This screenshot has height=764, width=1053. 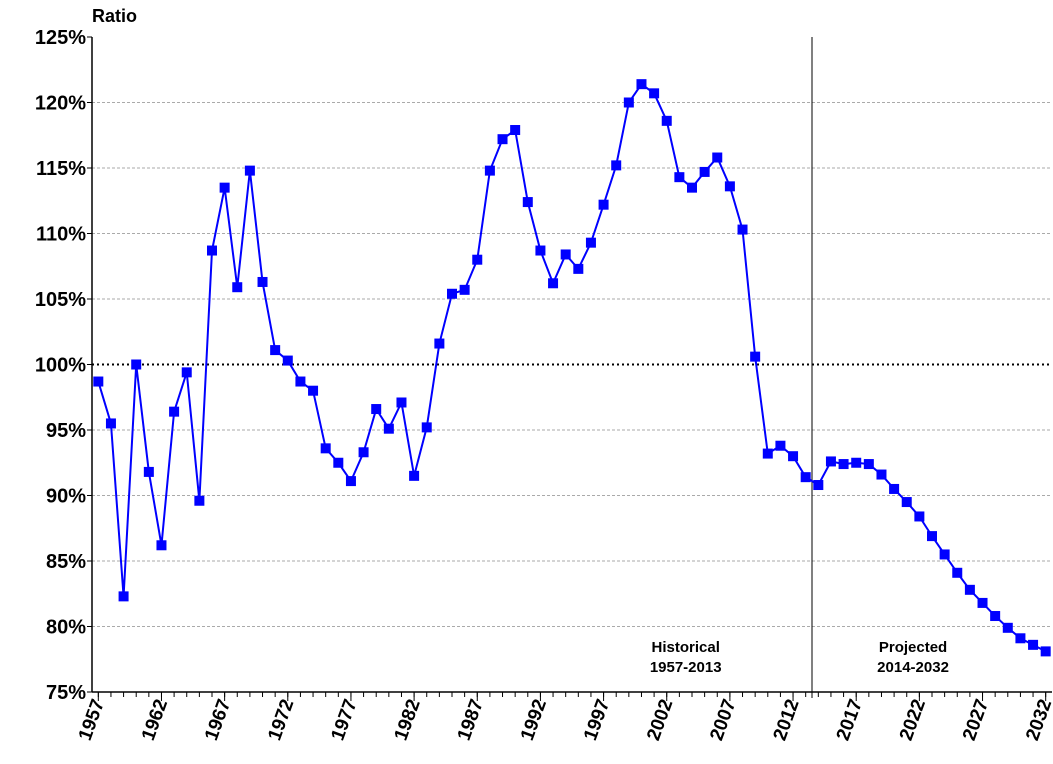 What do you see at coordinates (66, 628) in the screenshot?
I see `y-tick-label: 80%` at bounding box center [66, 628].